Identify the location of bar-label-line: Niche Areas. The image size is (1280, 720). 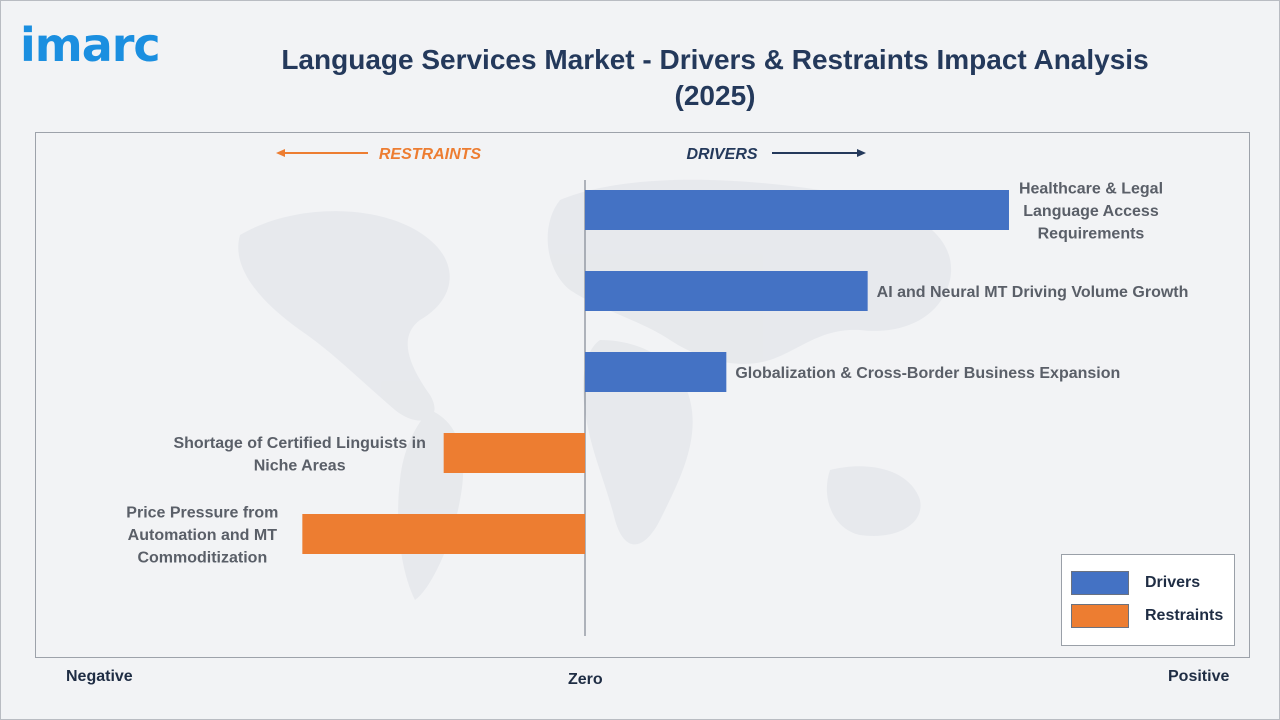
(300, 465).